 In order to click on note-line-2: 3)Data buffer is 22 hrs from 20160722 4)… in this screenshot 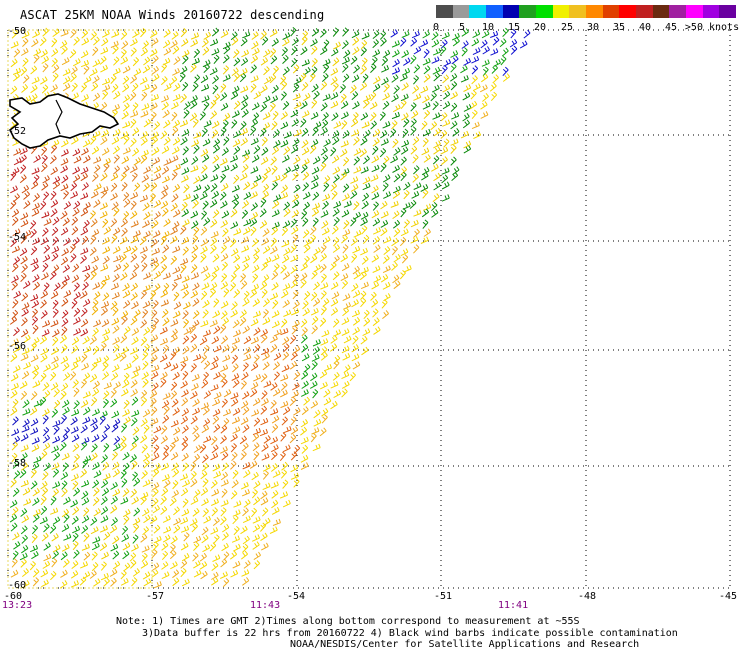, I will do `click(410, 633)`.